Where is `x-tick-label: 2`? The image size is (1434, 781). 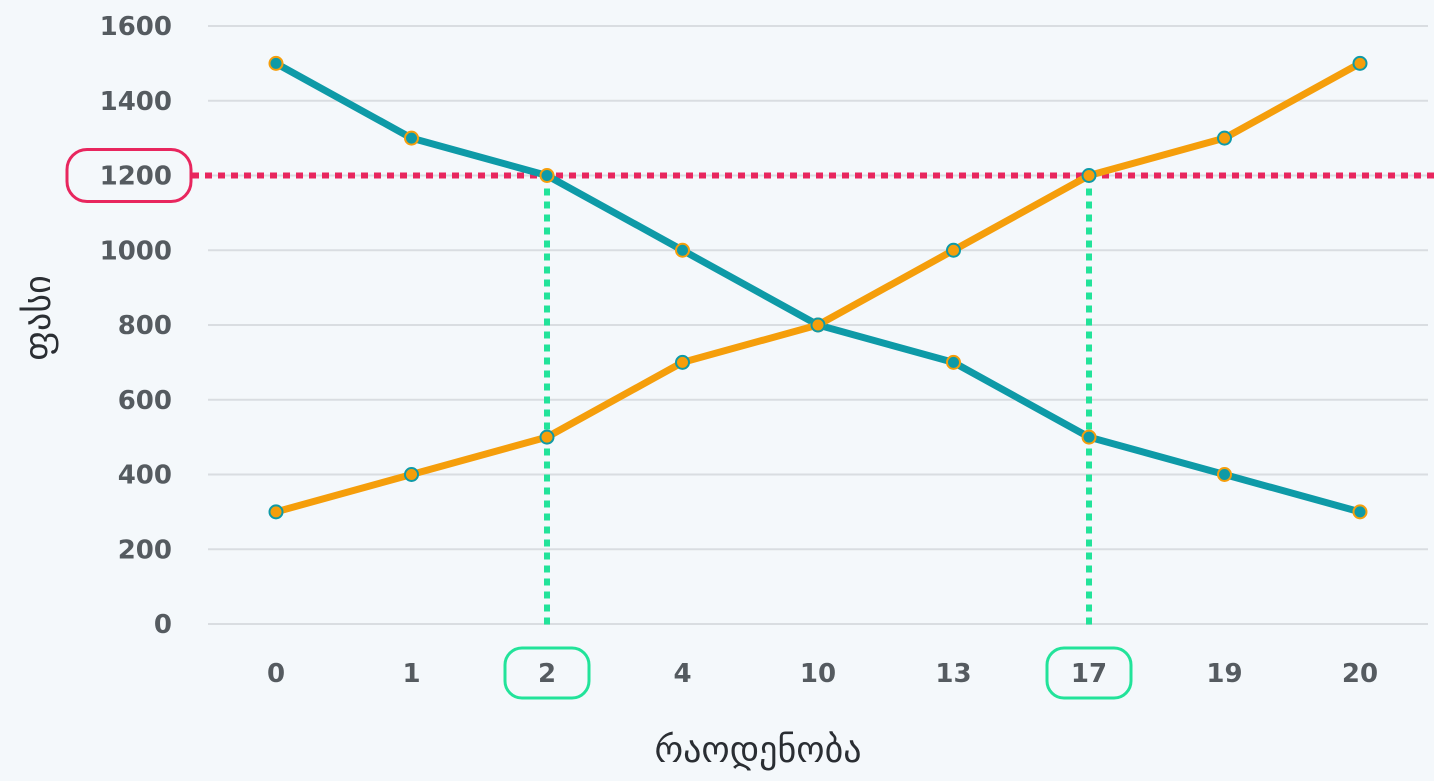
x-tick-label: 2 is located at coordinates (547, 674).